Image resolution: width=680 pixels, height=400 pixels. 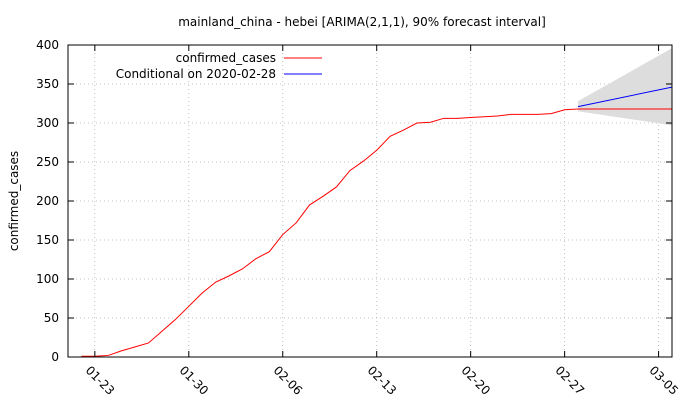 I want to click on y-tick-label: 50, so click(x=51, y=318).